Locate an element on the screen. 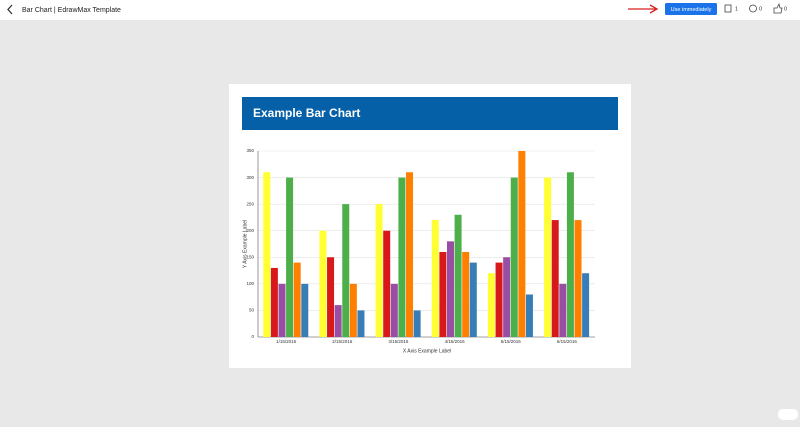 This screenshot has width=800, height=432. use-button-label: Use immediately is located at coordinates (691, 10).